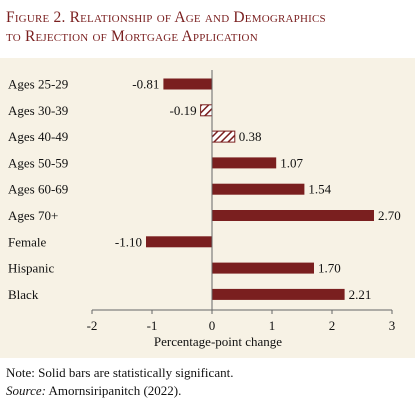  Describe the element at coordinates (389, 215) in the screenshot. I see `value-label: 2.70` at that location.